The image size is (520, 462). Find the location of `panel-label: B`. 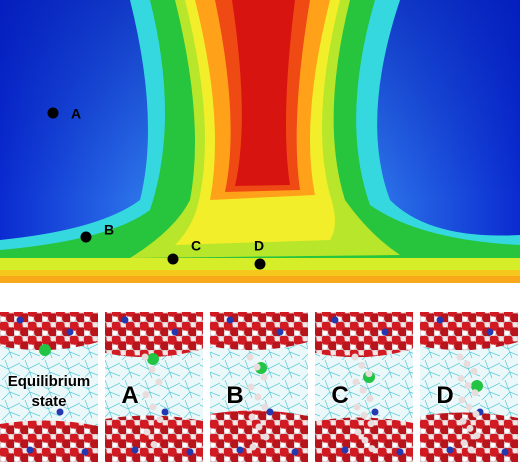

panel-label: B is located at coordinates (235, 395).